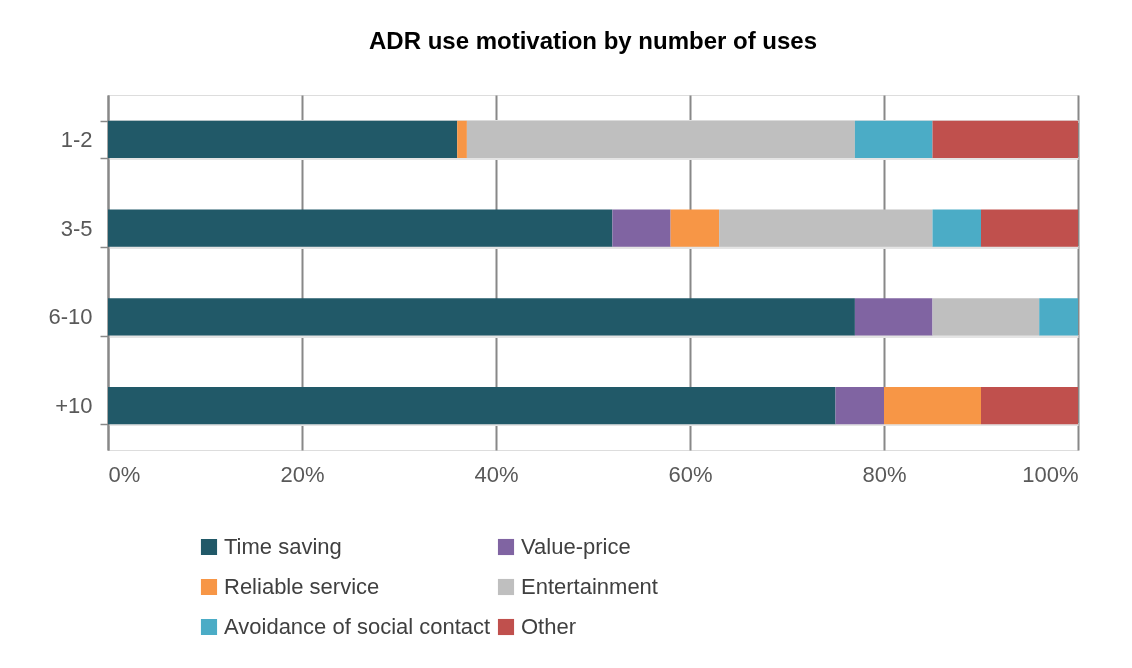 This screenshot has width=1132, height=668. I want to click on legend-label: Time saving, so click(283, 546).